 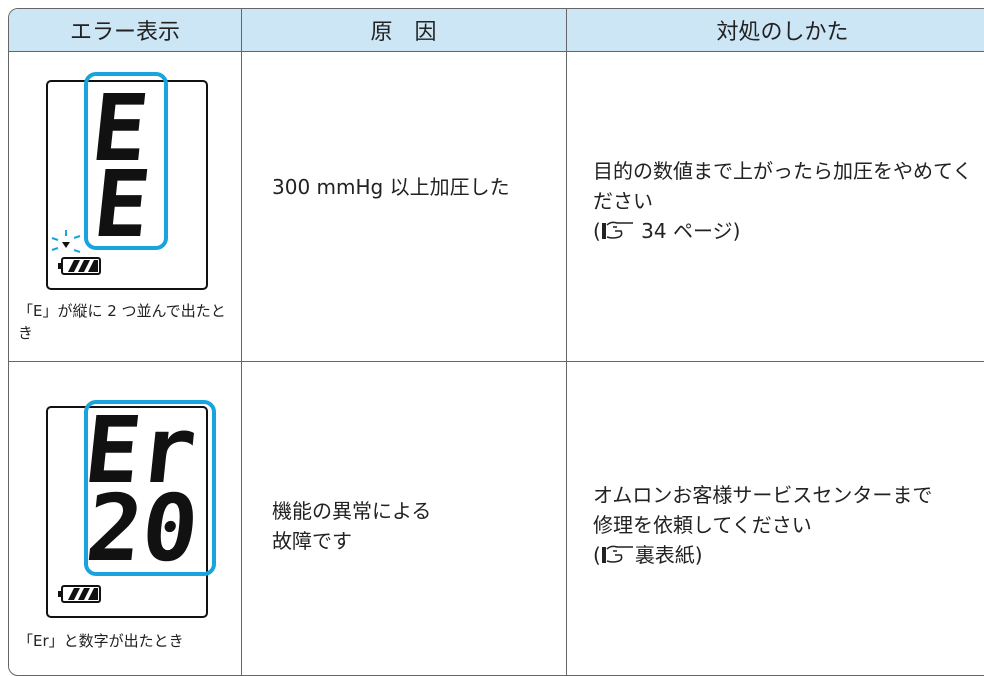 What do you see at coordinates (125, 30) in the screenshot?
I see `header-cell: エラー表示` at bounding box center [125, 30].